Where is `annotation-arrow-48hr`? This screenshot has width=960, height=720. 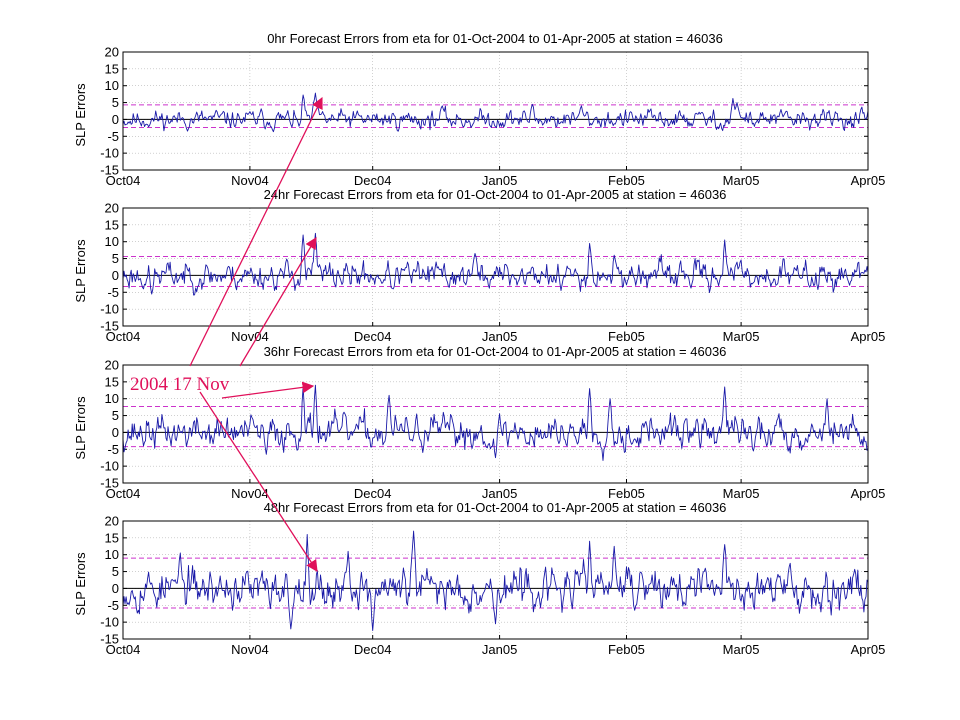 annotation-arrow-48hr is located at coordinates (258, 481).